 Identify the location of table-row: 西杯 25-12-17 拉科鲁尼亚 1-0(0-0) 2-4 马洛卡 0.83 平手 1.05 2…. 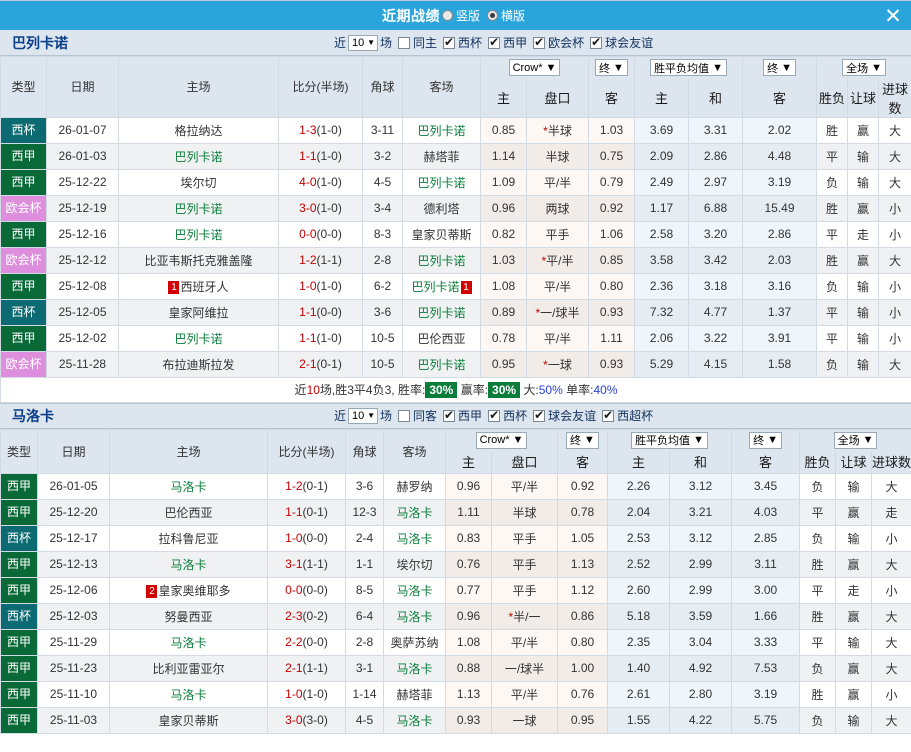
(455, 538).